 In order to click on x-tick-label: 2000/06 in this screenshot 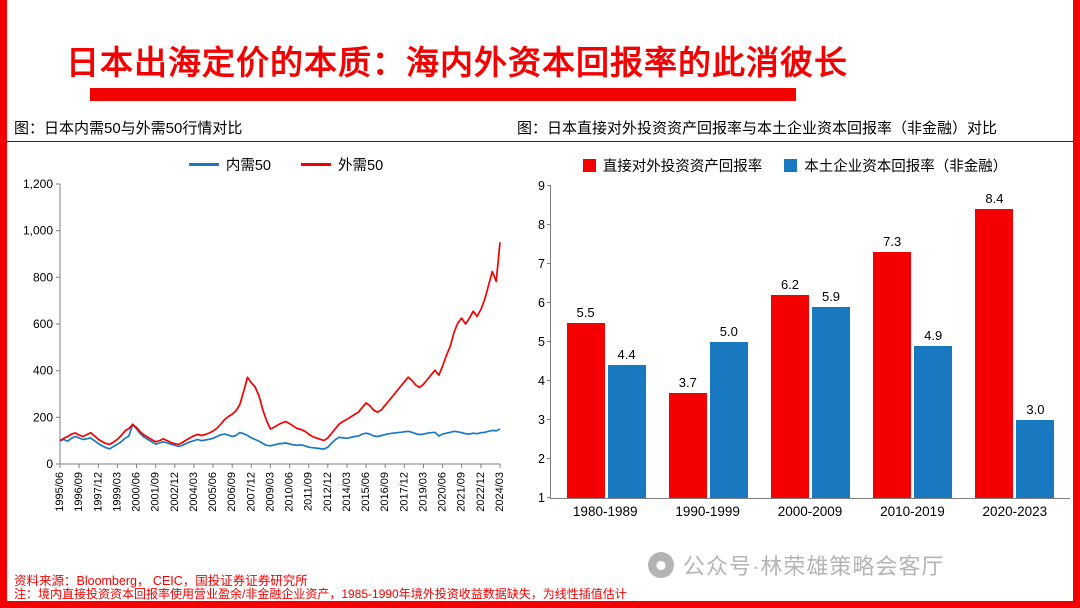, I will do `click(137, 492)`.